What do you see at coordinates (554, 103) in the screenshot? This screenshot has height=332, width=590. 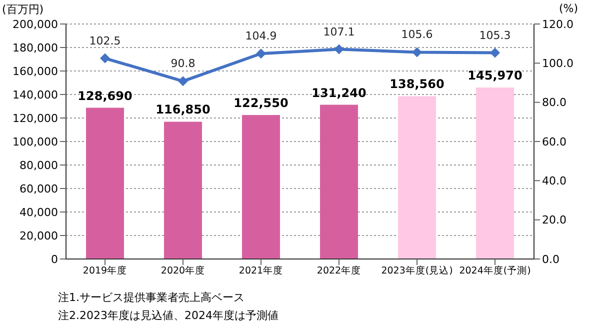 I see `y2-tick-label: 80.0` at bounding box center [554, 103].